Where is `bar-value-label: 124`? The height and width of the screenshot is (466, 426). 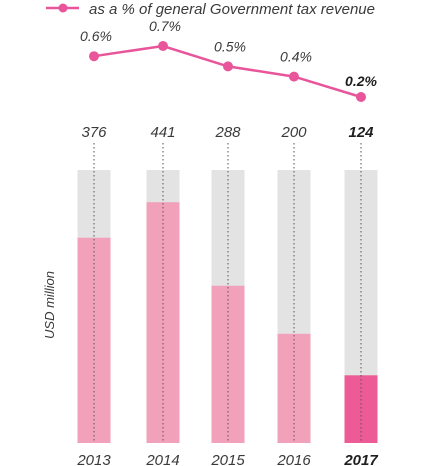
bar-value-label: 124 is located at coordinates (361, 132).